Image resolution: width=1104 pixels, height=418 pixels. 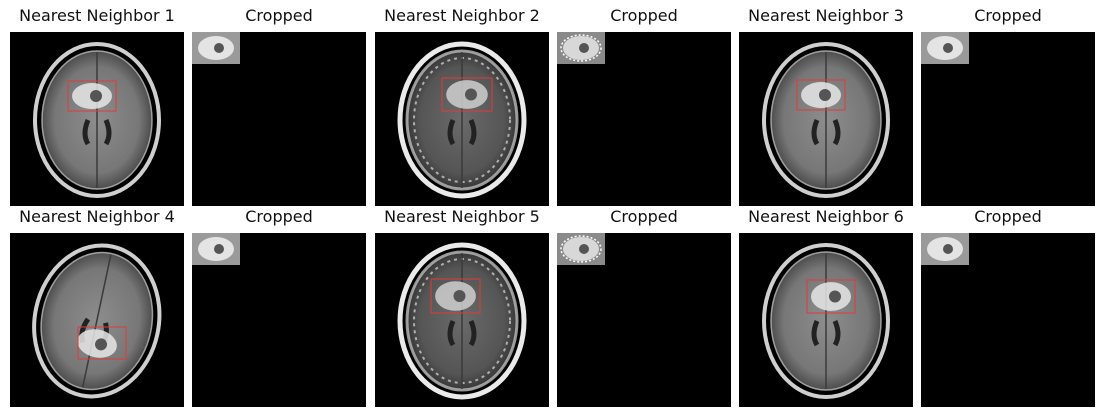 What do you see at coordinates (462, 15) in the screenshot?
I see `panel-title: Nearest Neighbor 2` at bounding box center [462, 15].